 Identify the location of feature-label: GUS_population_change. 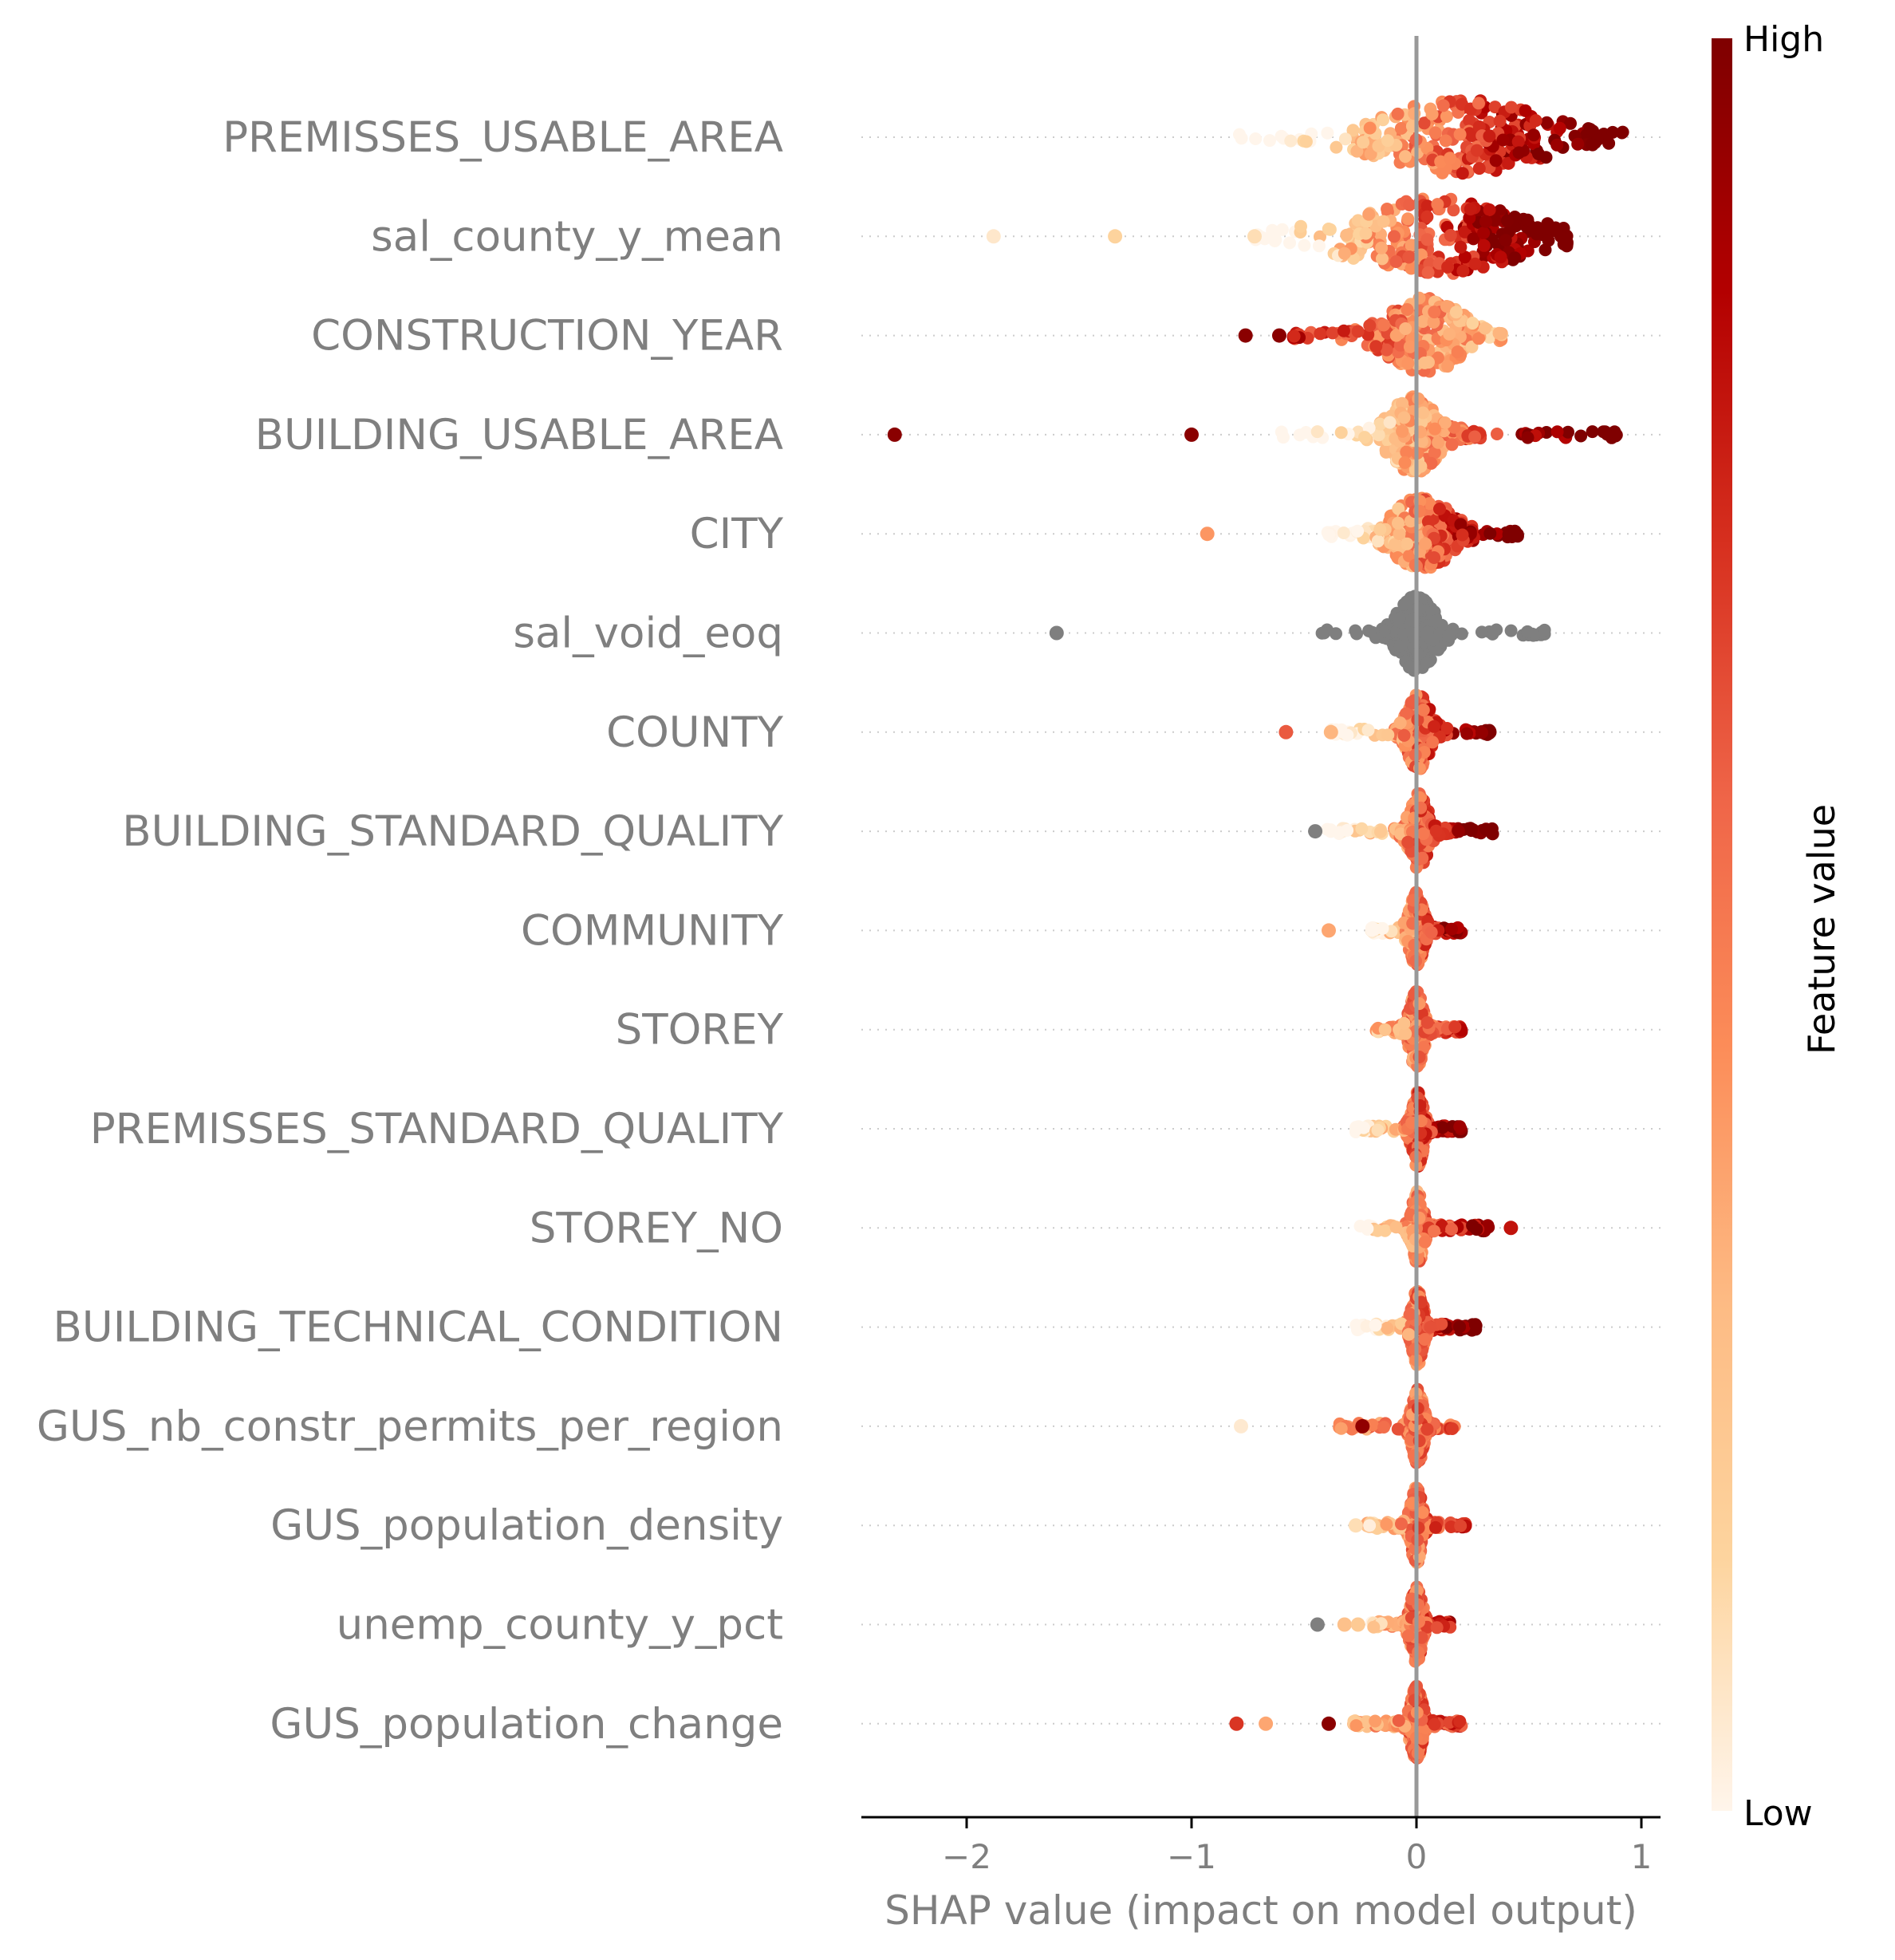
(526, 1724).